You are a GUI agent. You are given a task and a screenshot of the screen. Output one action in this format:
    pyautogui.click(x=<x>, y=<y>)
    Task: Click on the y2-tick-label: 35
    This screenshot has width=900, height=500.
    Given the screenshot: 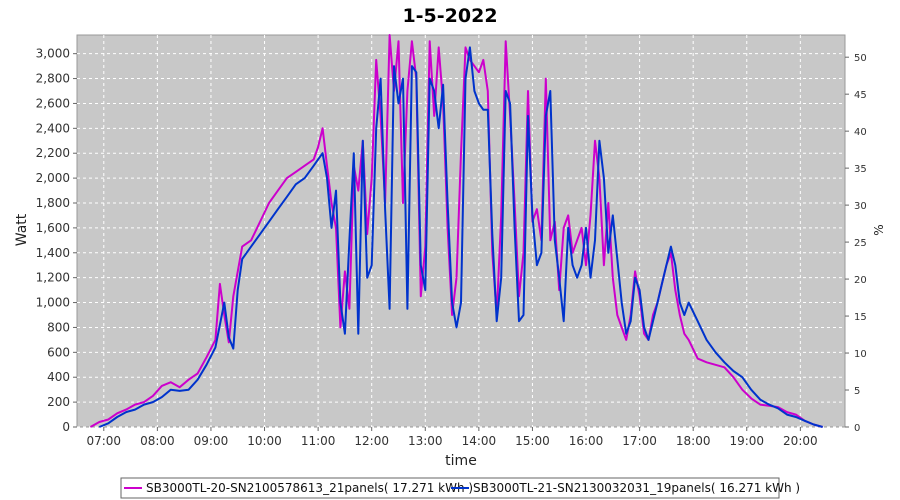 What is the action you would take?
    pyautogui.click(x=860, y=169)
    